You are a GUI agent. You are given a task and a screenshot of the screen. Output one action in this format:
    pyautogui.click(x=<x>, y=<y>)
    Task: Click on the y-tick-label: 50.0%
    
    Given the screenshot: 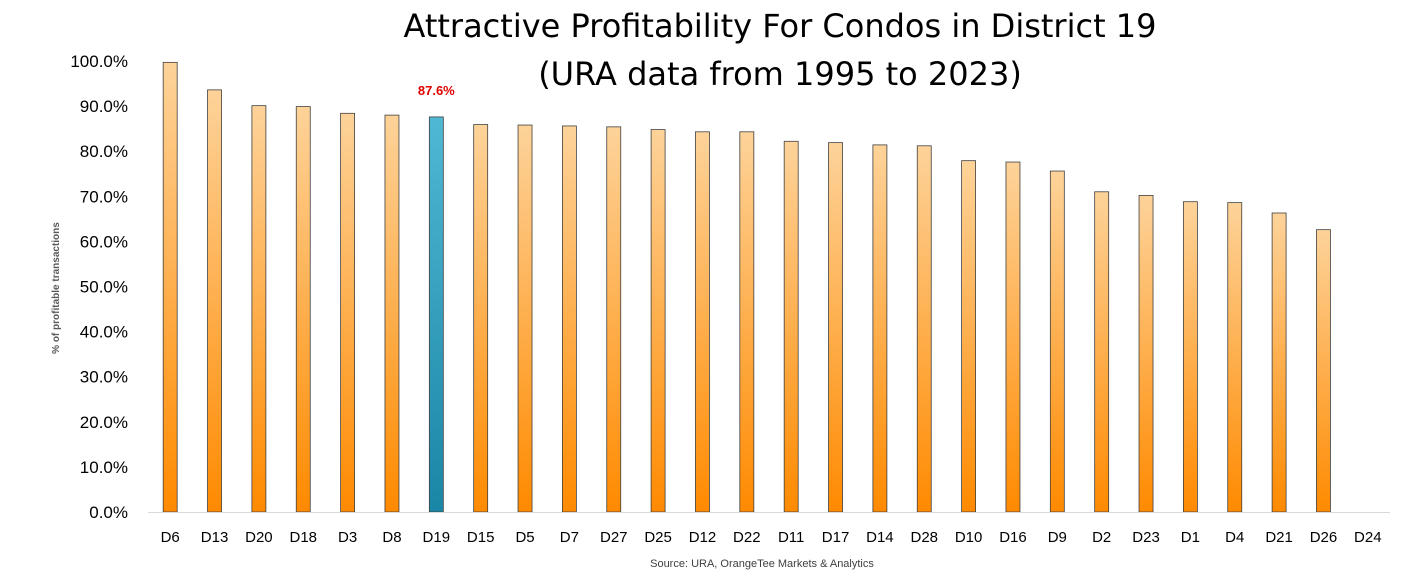 What is the action you would take?
    pyautogui.click(x=104, y=287)
    